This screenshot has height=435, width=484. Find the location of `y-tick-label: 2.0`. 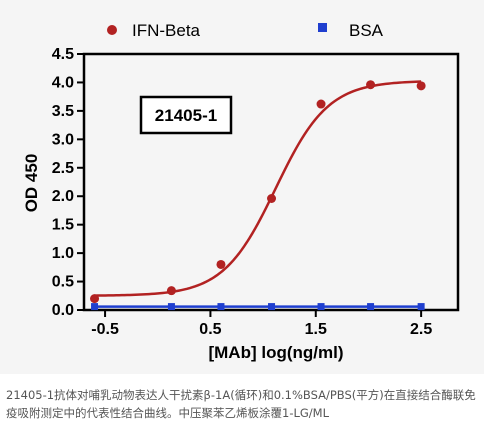

y-tick-label: 2.0 is located at coordinates (63, 196).